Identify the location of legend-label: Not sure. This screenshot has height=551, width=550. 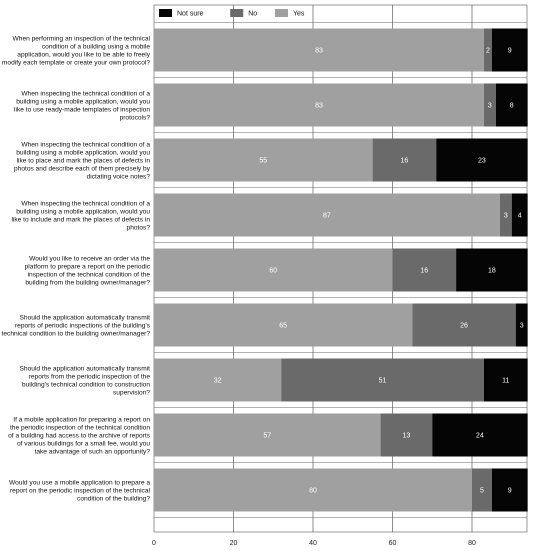
(190, 14).